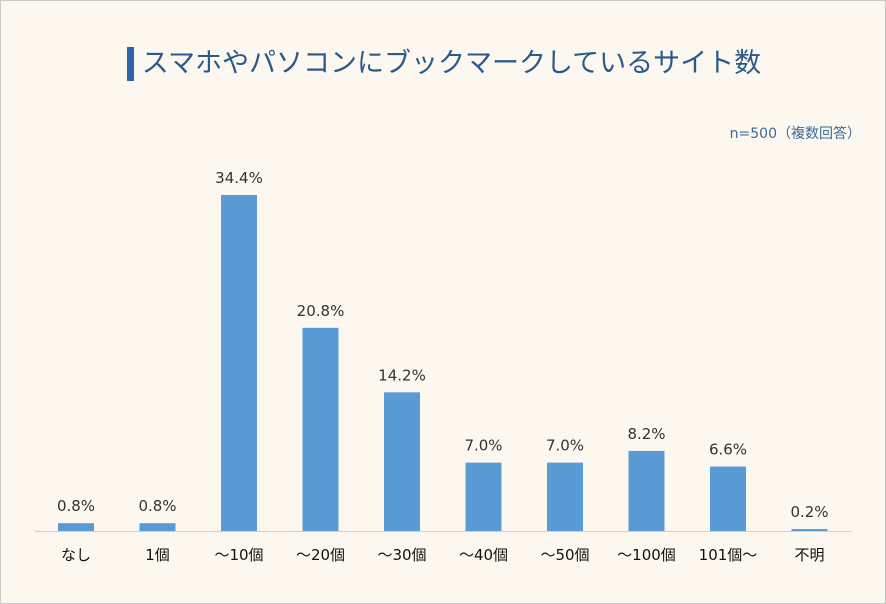 Image resolution: width=886 pixels, height=604 pixels. Describe the element at coordinates (320, 555) in the screenshot. I see `category-label: ～20個` at that location.